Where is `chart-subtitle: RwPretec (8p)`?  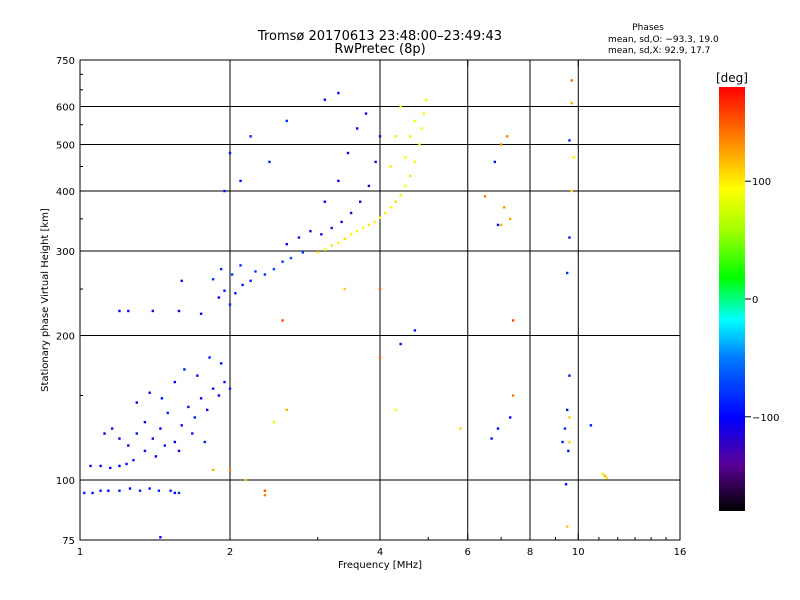 chart-subtitle: RwPretec (8p) is located at coordinates (379, 49).